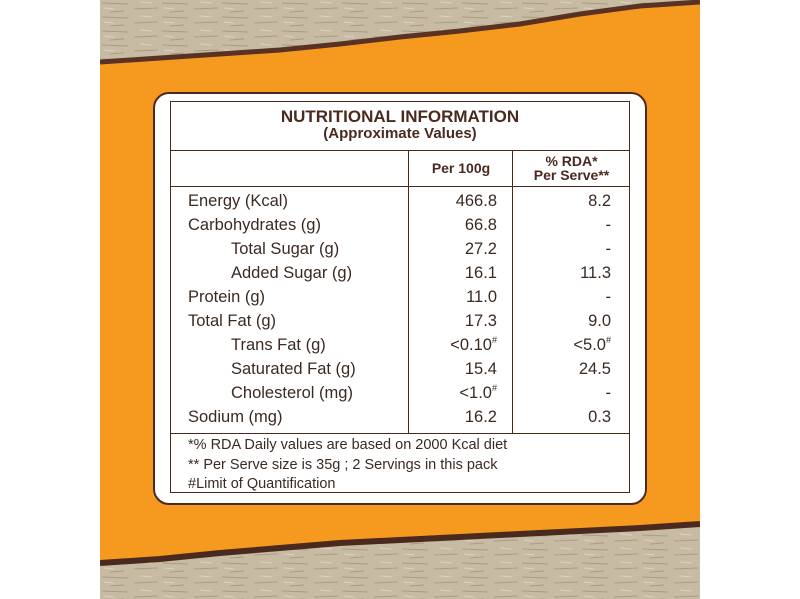 Image resolution: width=800 pixels, height=599 pixels. Describe the element at coordinates (293, 369) in the screenshot. I see `nutrient-name: Saturated Fat (g)` at that location.